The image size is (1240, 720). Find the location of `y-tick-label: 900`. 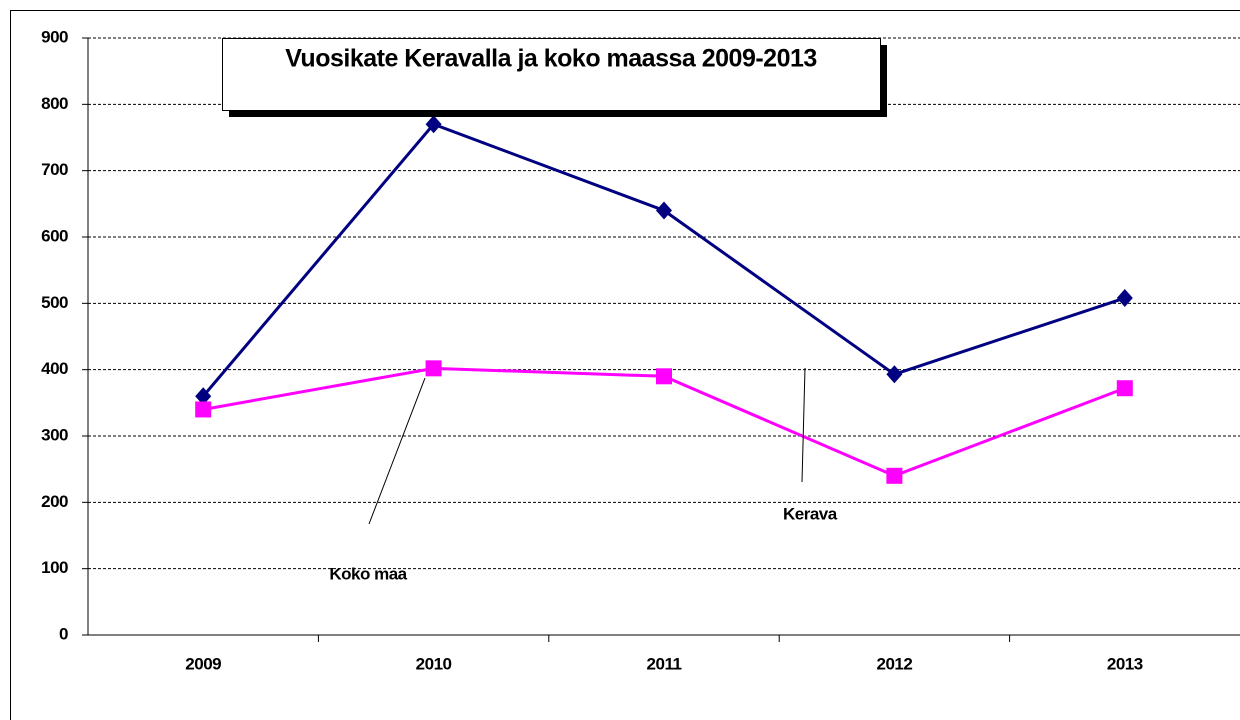

y-tick-label: 900 is located at coordinates (54, 36).